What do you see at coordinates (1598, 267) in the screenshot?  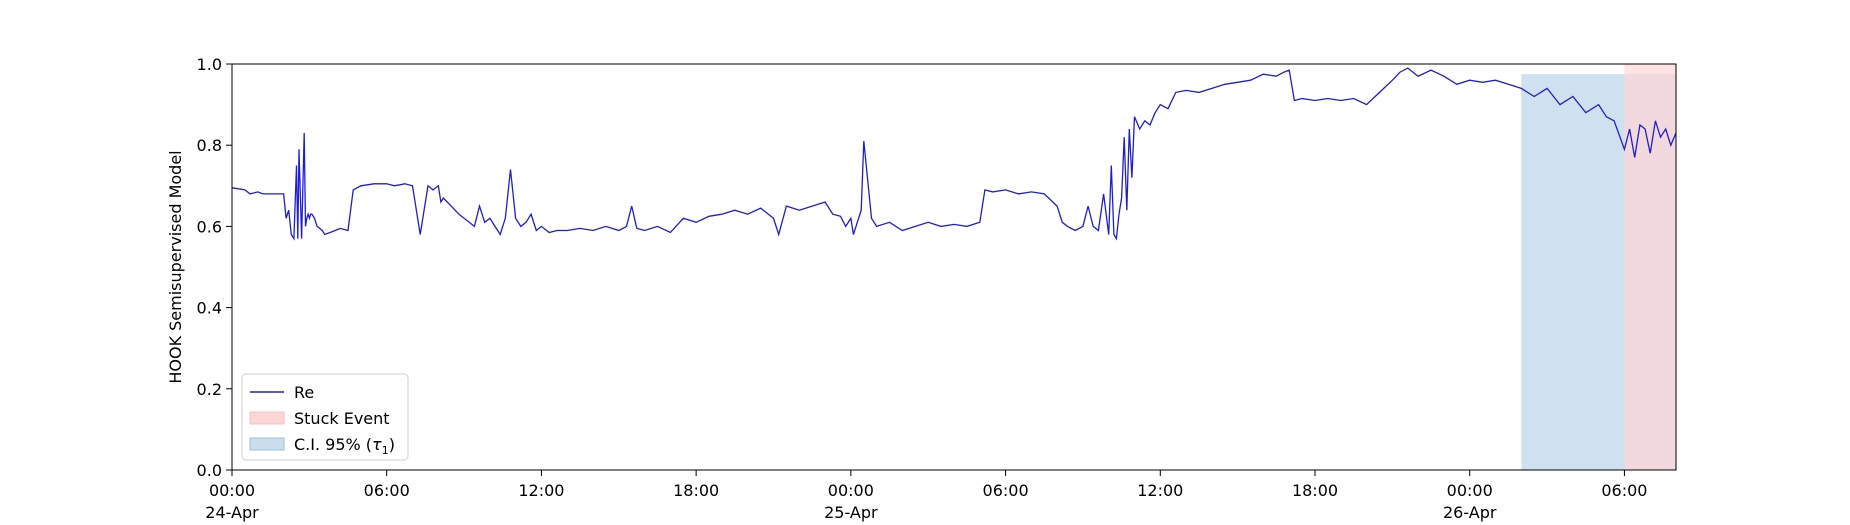 I see `shaded-regions` at bounding box center [1598, 267].